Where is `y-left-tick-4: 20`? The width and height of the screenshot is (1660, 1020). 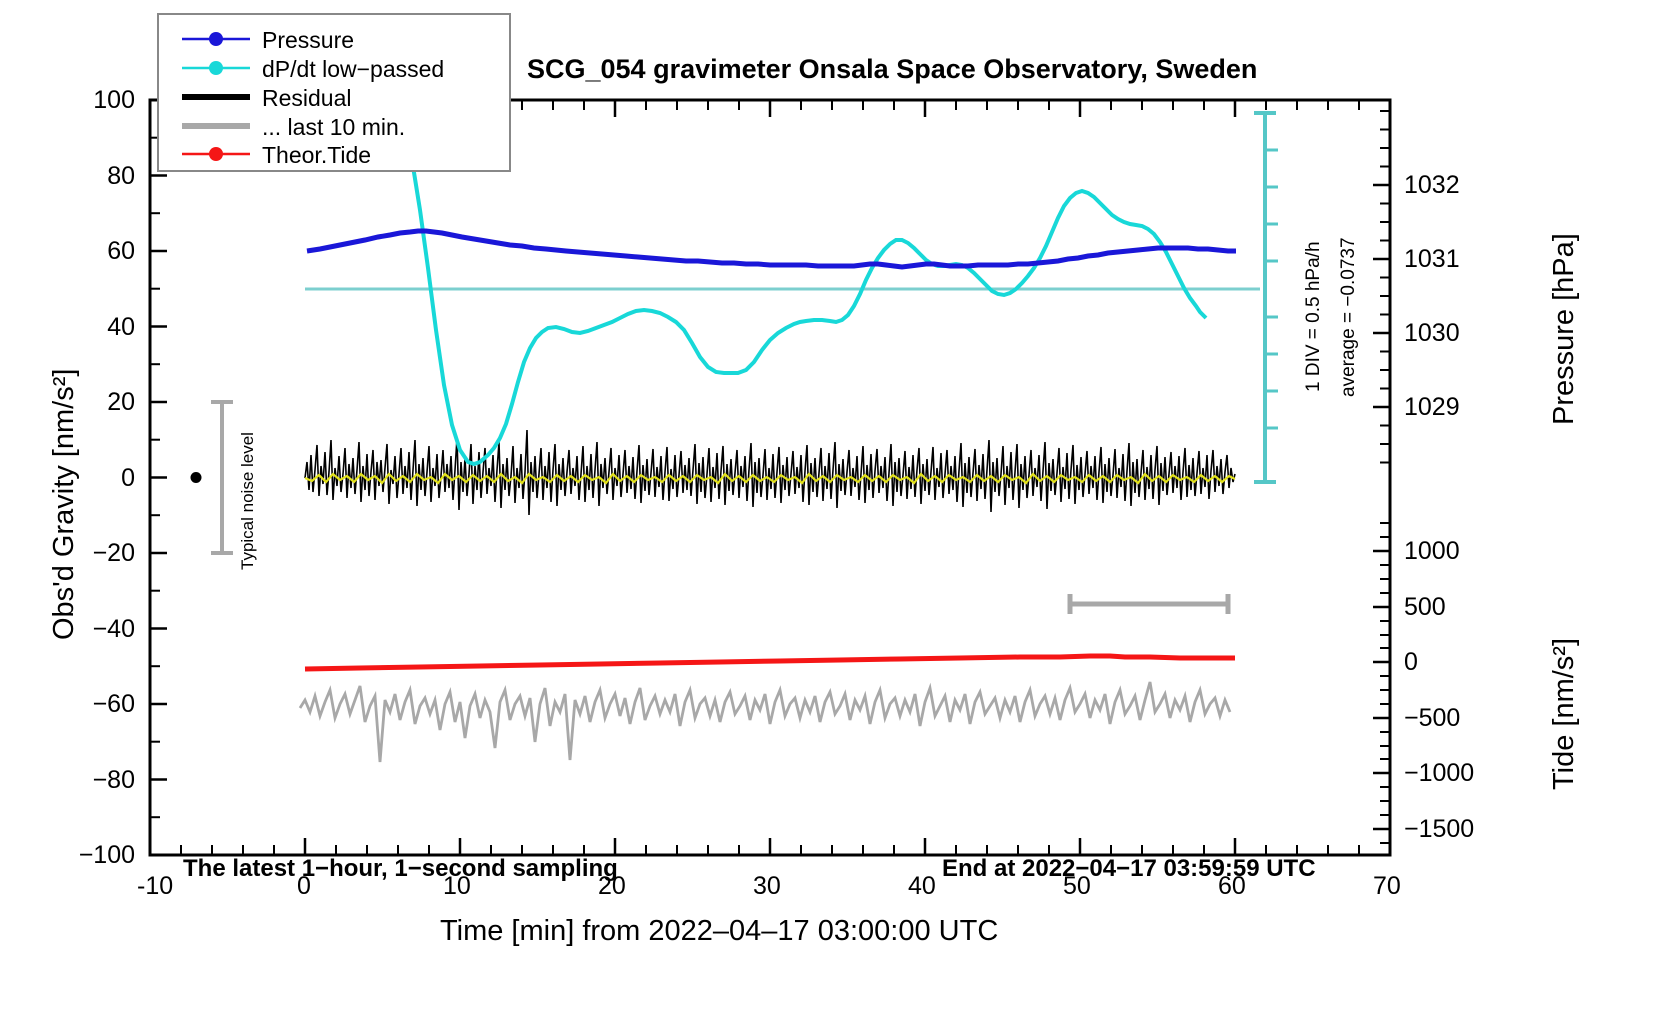 y-left-tick-4: 20 is located at coordinates (121, 402).